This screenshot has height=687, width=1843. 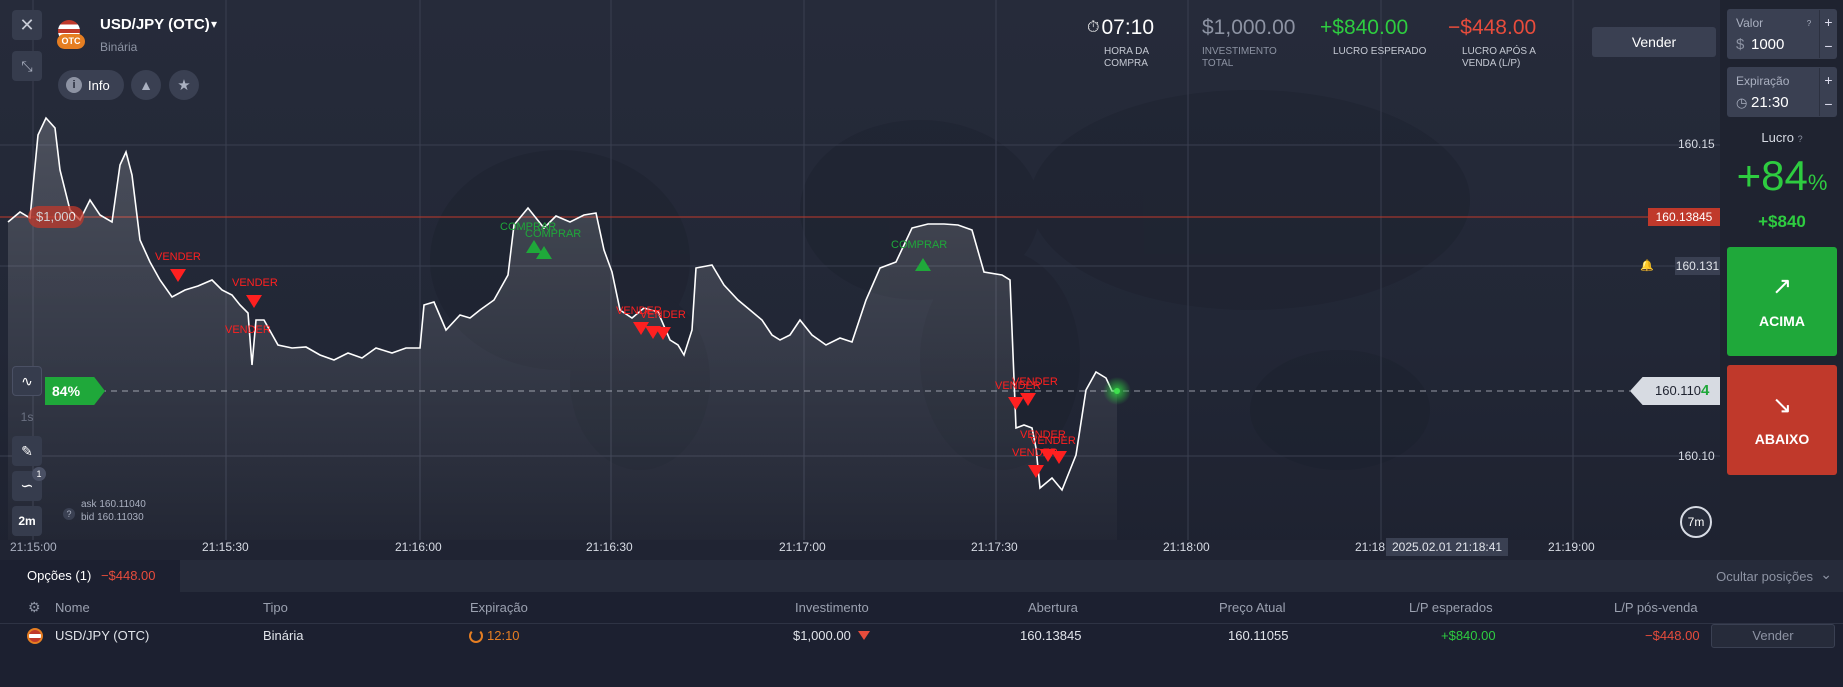 I want to click on chevron-down-icon: ▾, so click(x=214, y=24).